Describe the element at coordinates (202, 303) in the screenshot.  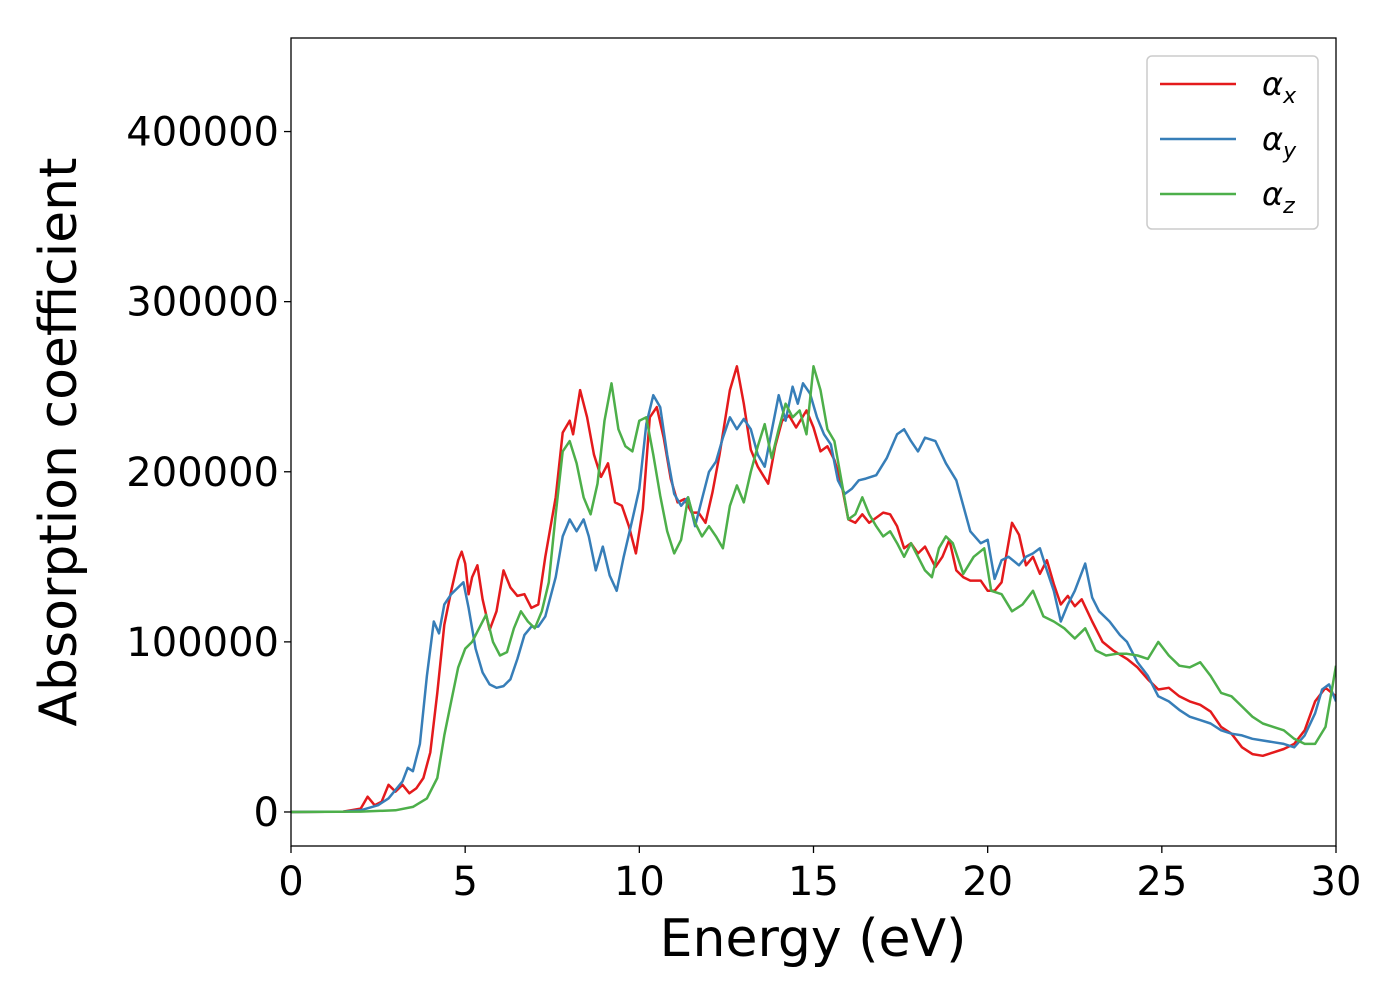
I see `y-tick-label: 300000` at that location.